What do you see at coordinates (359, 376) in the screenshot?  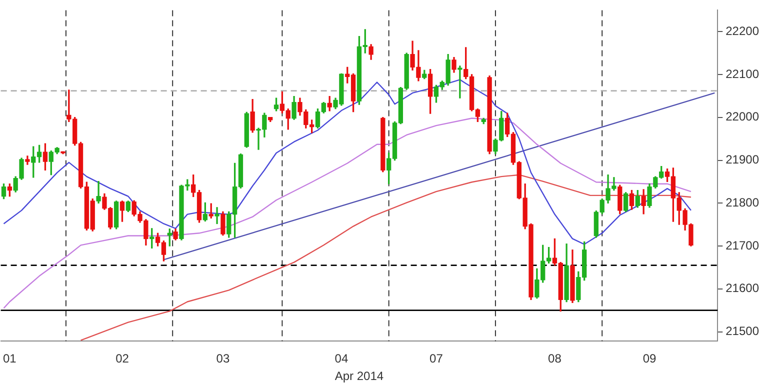 I see `x-axis-title: Apr 2014` at bounding box center [359, 376].